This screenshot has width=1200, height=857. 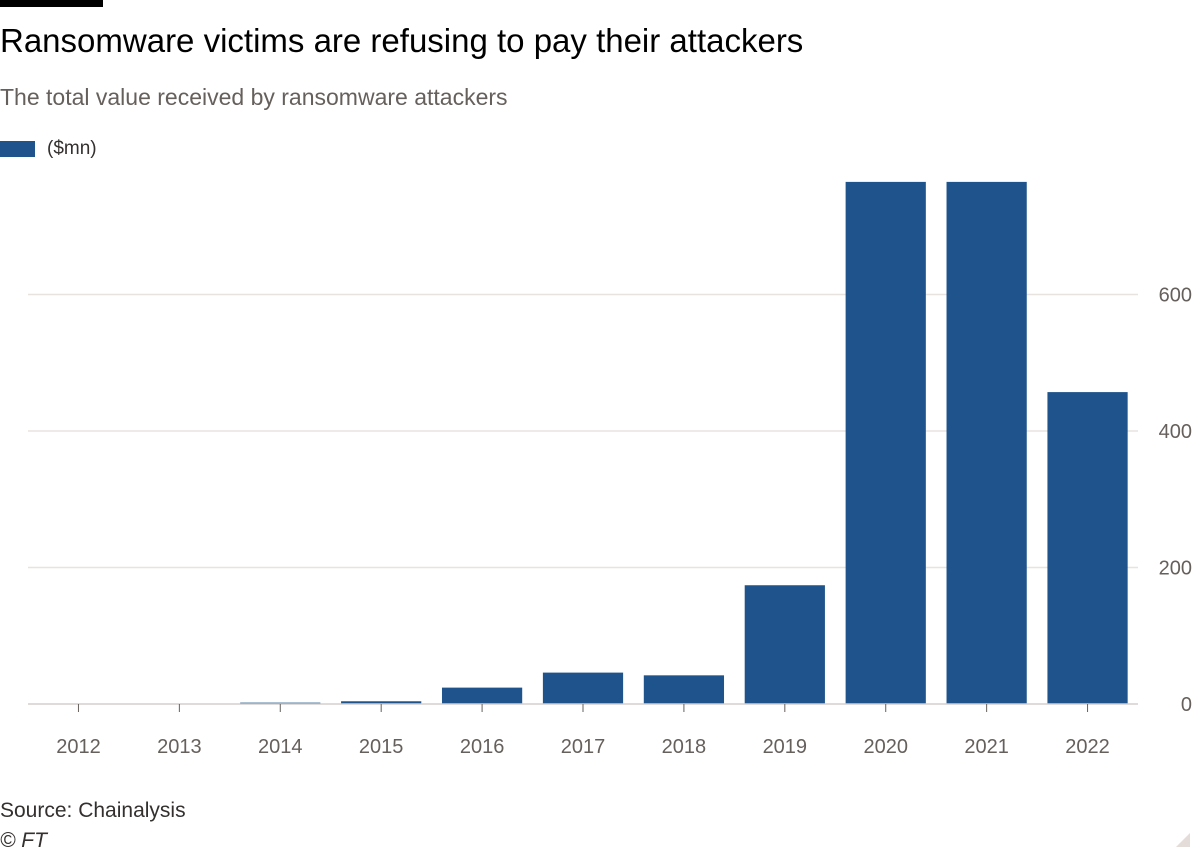 I want to click on y-tick-label: 0, so click(x=1186, y=705).